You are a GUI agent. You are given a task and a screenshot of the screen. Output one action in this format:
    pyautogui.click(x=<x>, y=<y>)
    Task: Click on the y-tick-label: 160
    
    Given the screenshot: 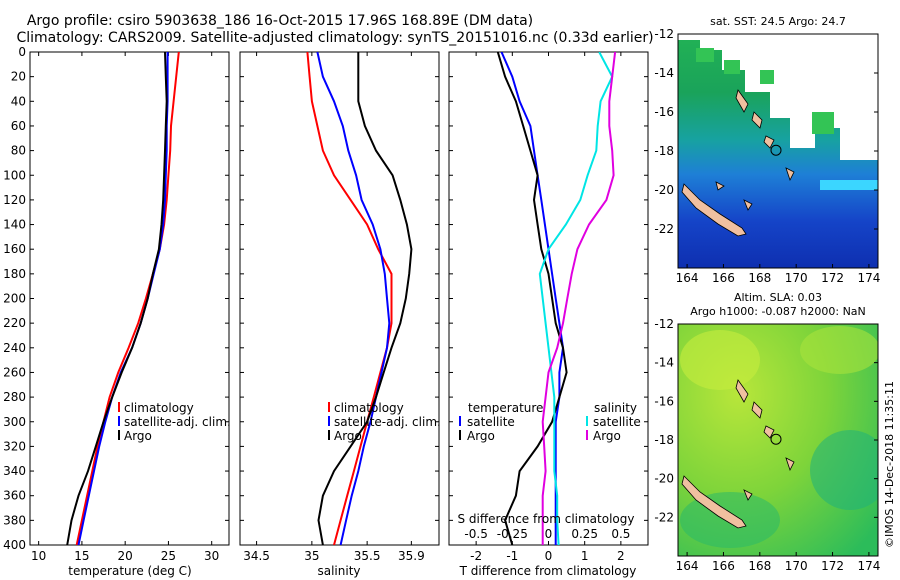 What is the action you would take?
    pyautogui.click(x=14, y=249)
    